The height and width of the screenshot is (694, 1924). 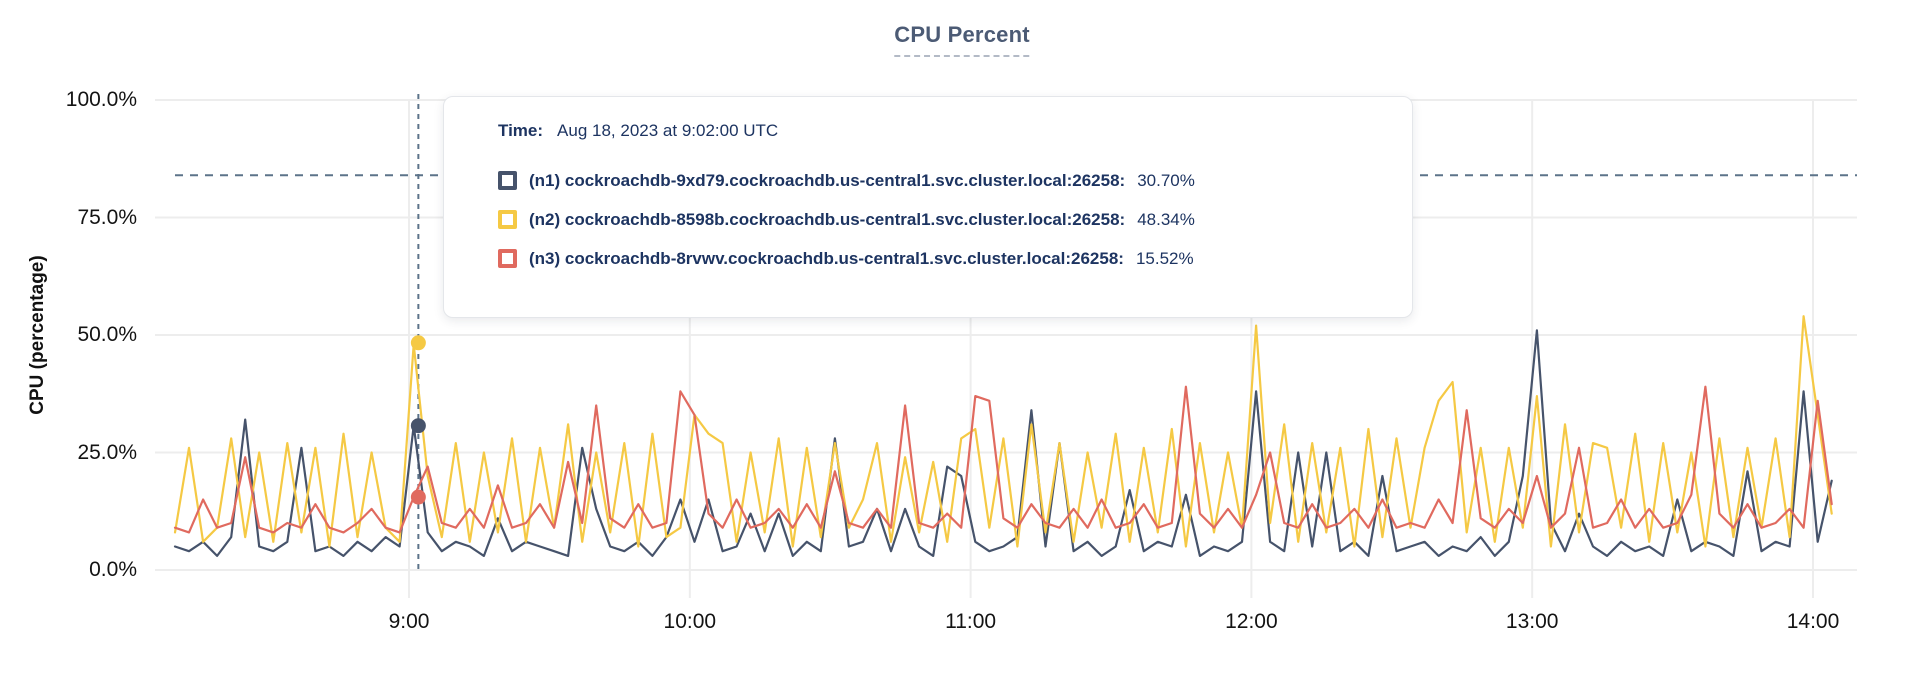 What do you see at coordinates (107, 452) in the screenshot?
I see `y-tick-label: 25.0%` at bounding box center [107, 452].